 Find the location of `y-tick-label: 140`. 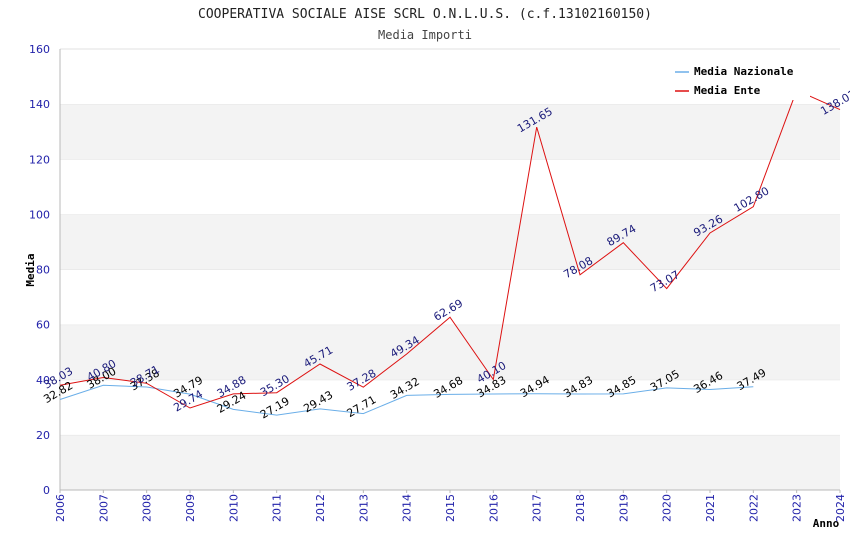

y-tick-label: 140 is located at coordinates (39, 104).